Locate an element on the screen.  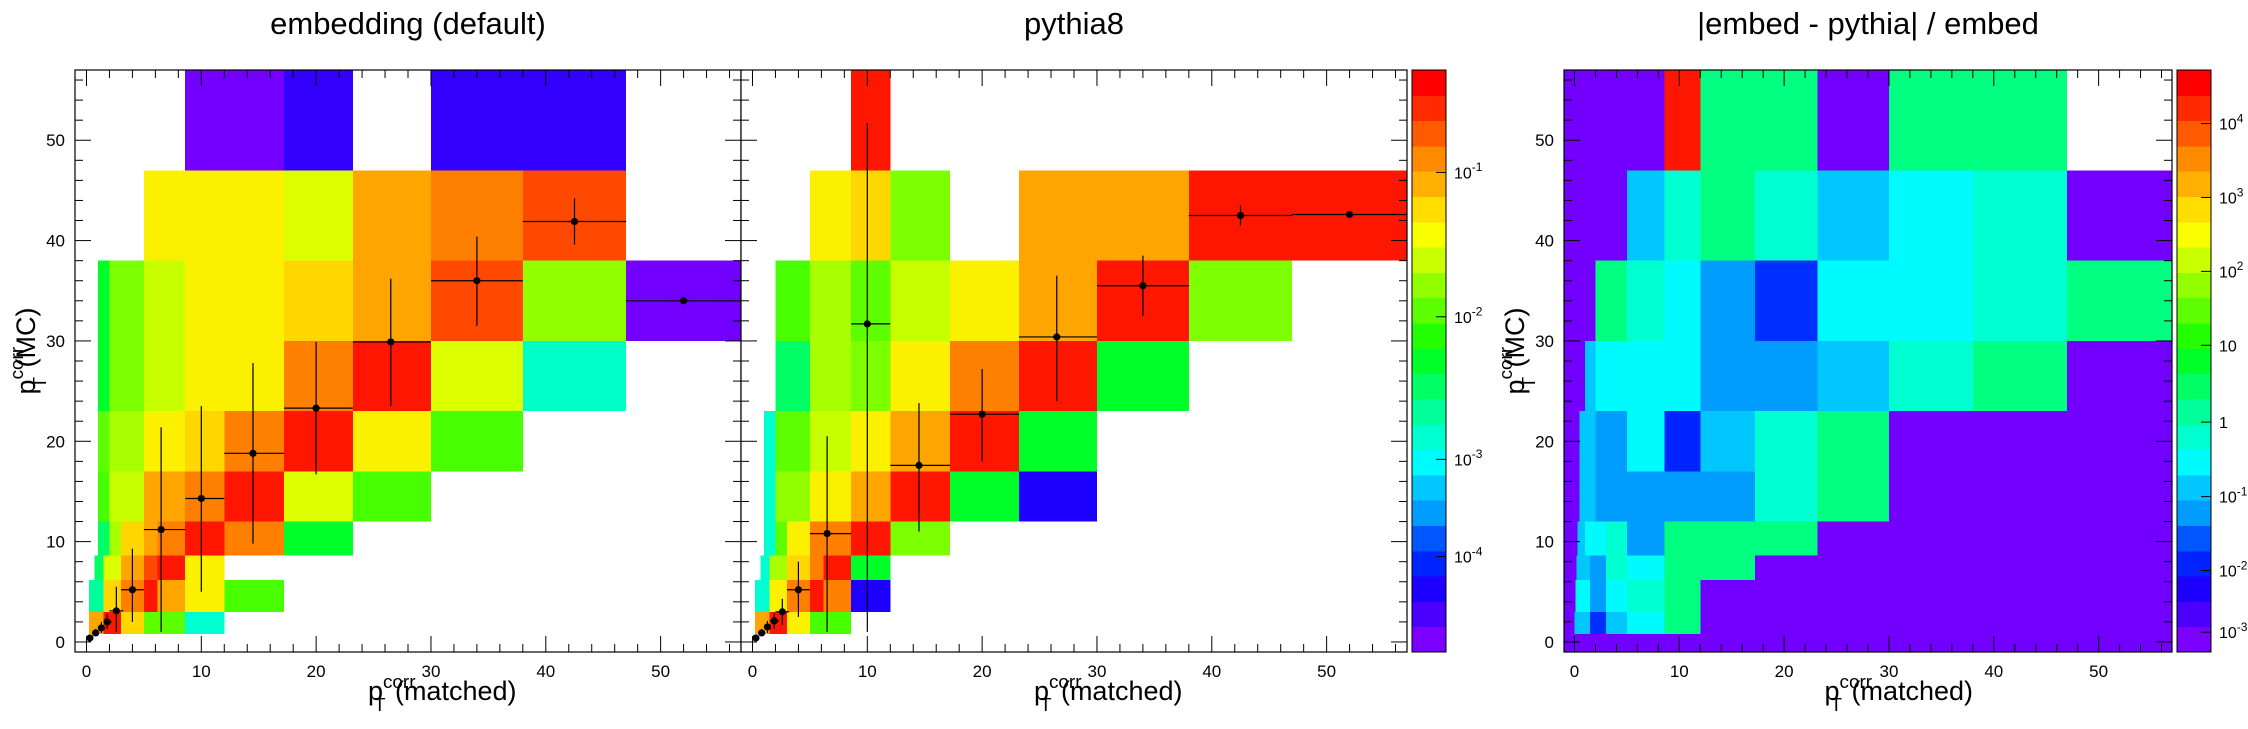
y-tick-label: 40 is located at coordinates (1544, 241).